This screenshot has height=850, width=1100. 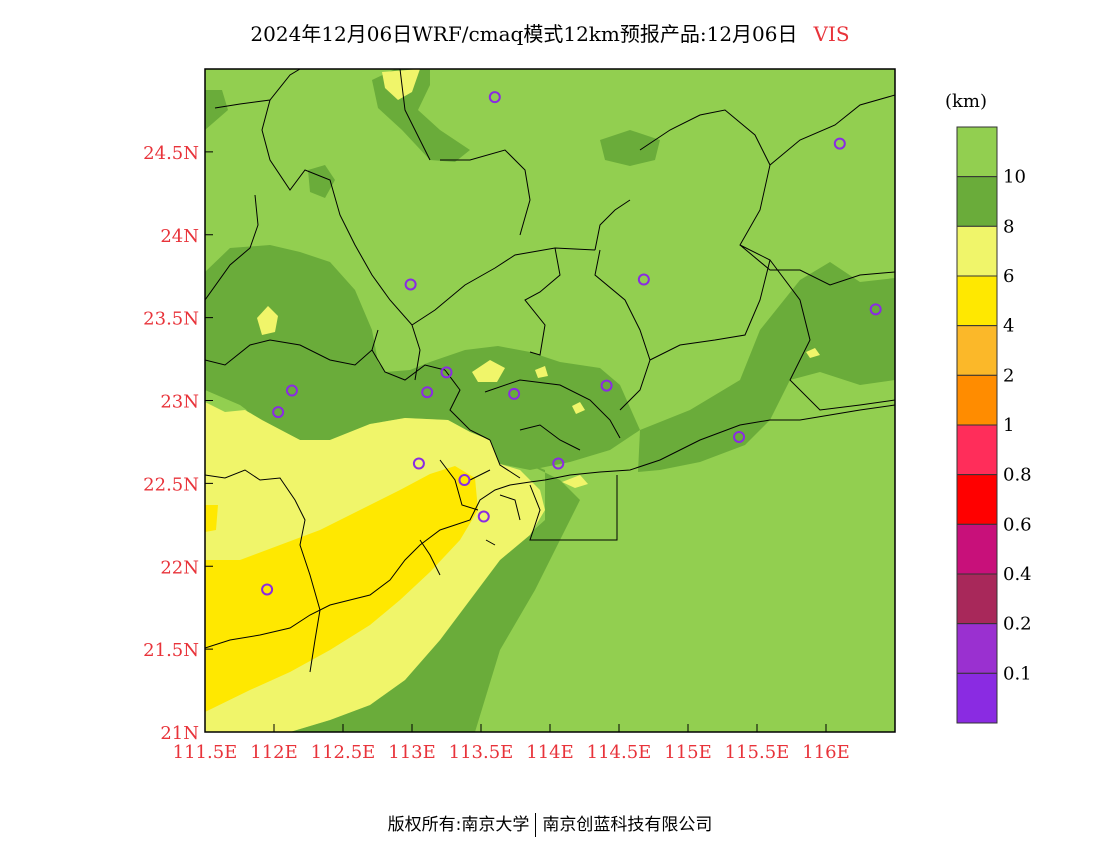 What do you see at coordinates (1017, 624) in the screenshot?
I see `legend-label-11: 0.2` at bounding box center [1017, 624].